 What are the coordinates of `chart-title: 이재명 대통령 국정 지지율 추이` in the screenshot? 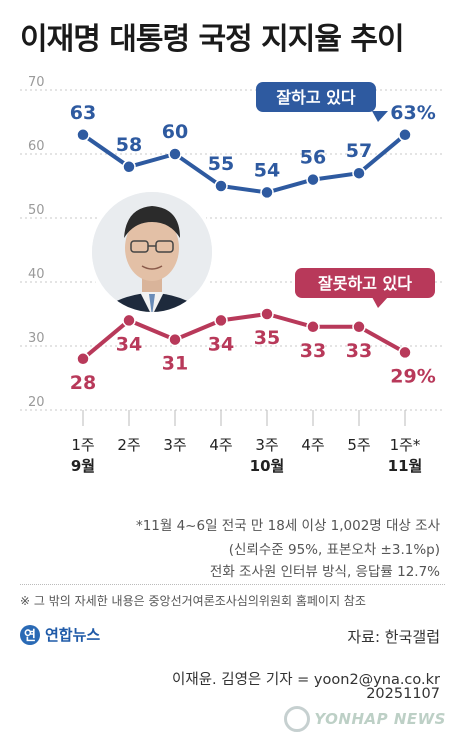 It's located at (212, 39).